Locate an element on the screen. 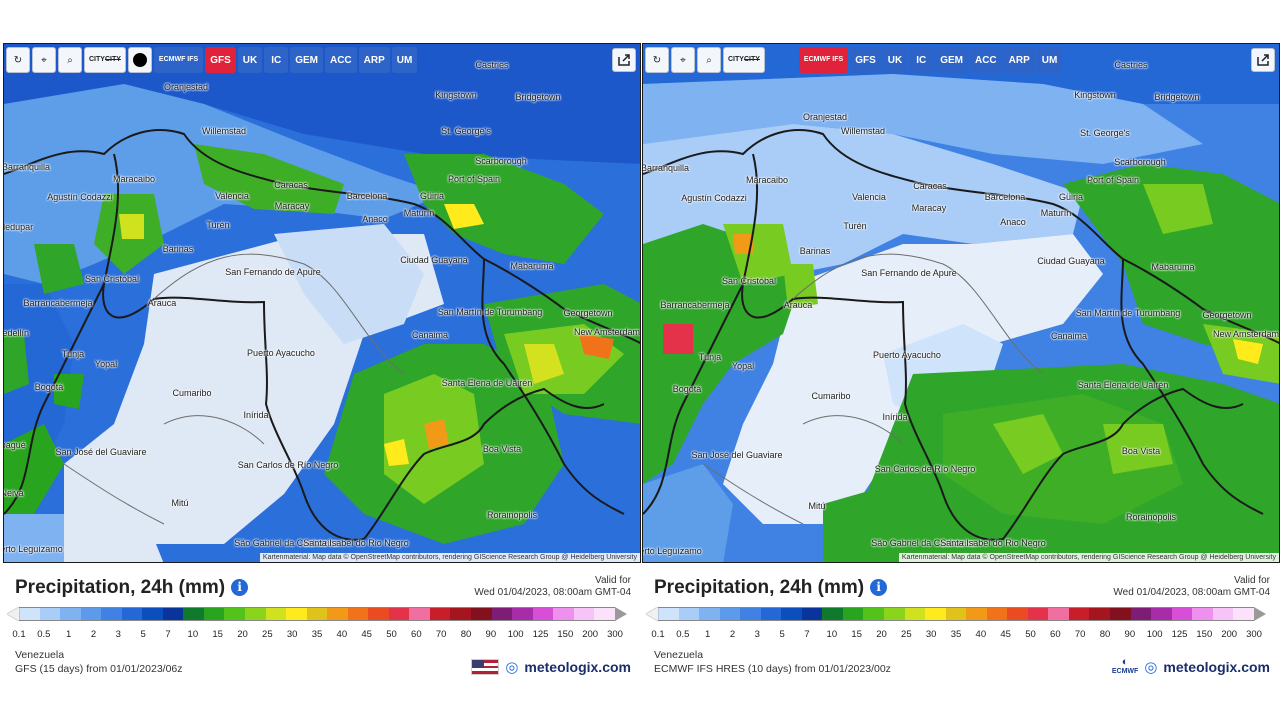 The width and height of the screenshot is (1280, 720). scale-tick-label: 20 is located at coordinates (881, 634).